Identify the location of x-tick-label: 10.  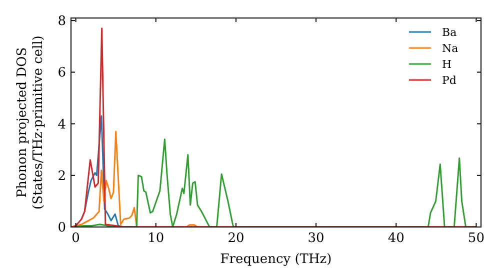
(156, 238).